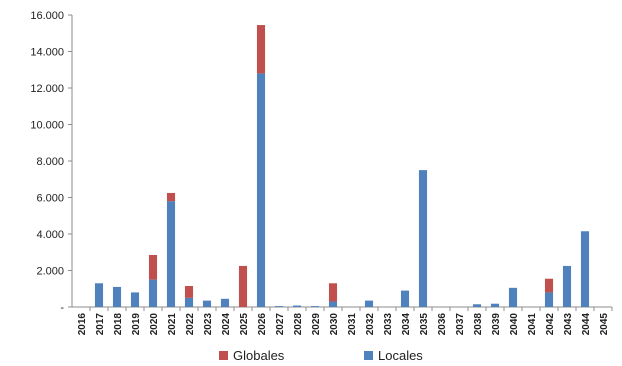 This screenshot has height=366, width=622. I want to click on bar-locales-2021, so click(171, 254).